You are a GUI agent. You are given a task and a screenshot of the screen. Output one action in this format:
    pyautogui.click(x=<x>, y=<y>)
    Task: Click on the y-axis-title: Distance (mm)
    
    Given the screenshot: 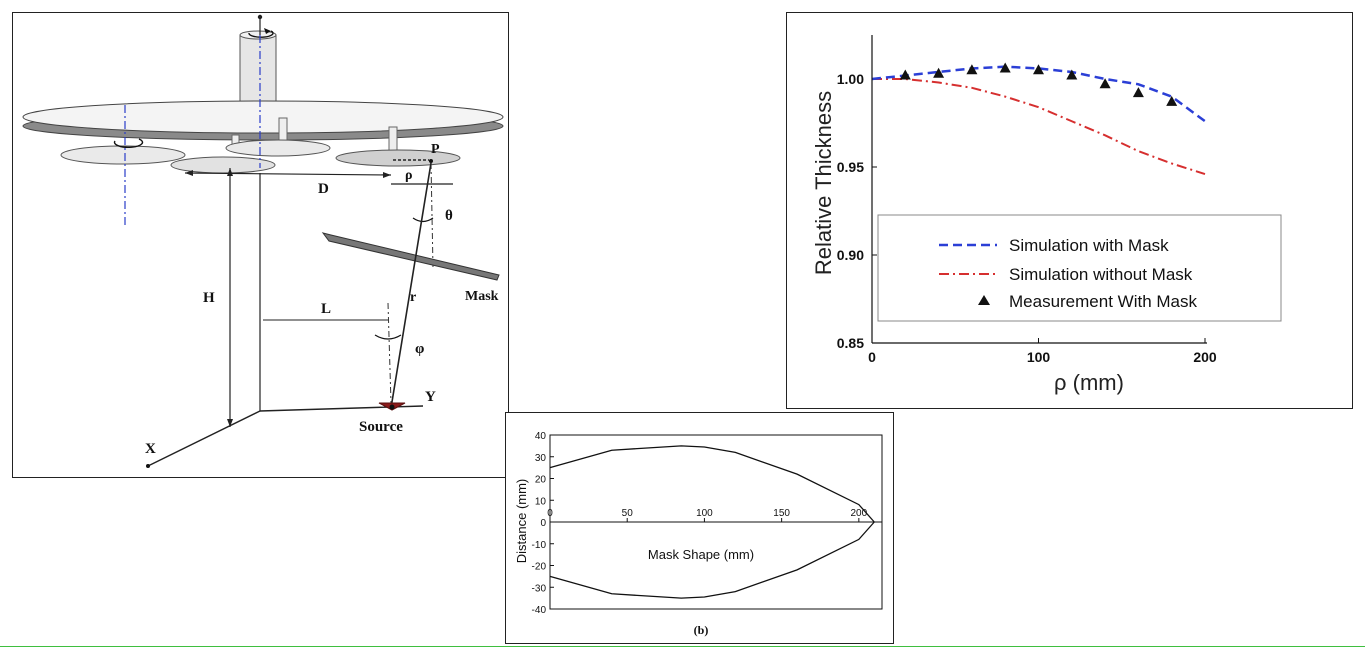 What is the action you would take?
    pyautogui.click(x=521, y=521)
    